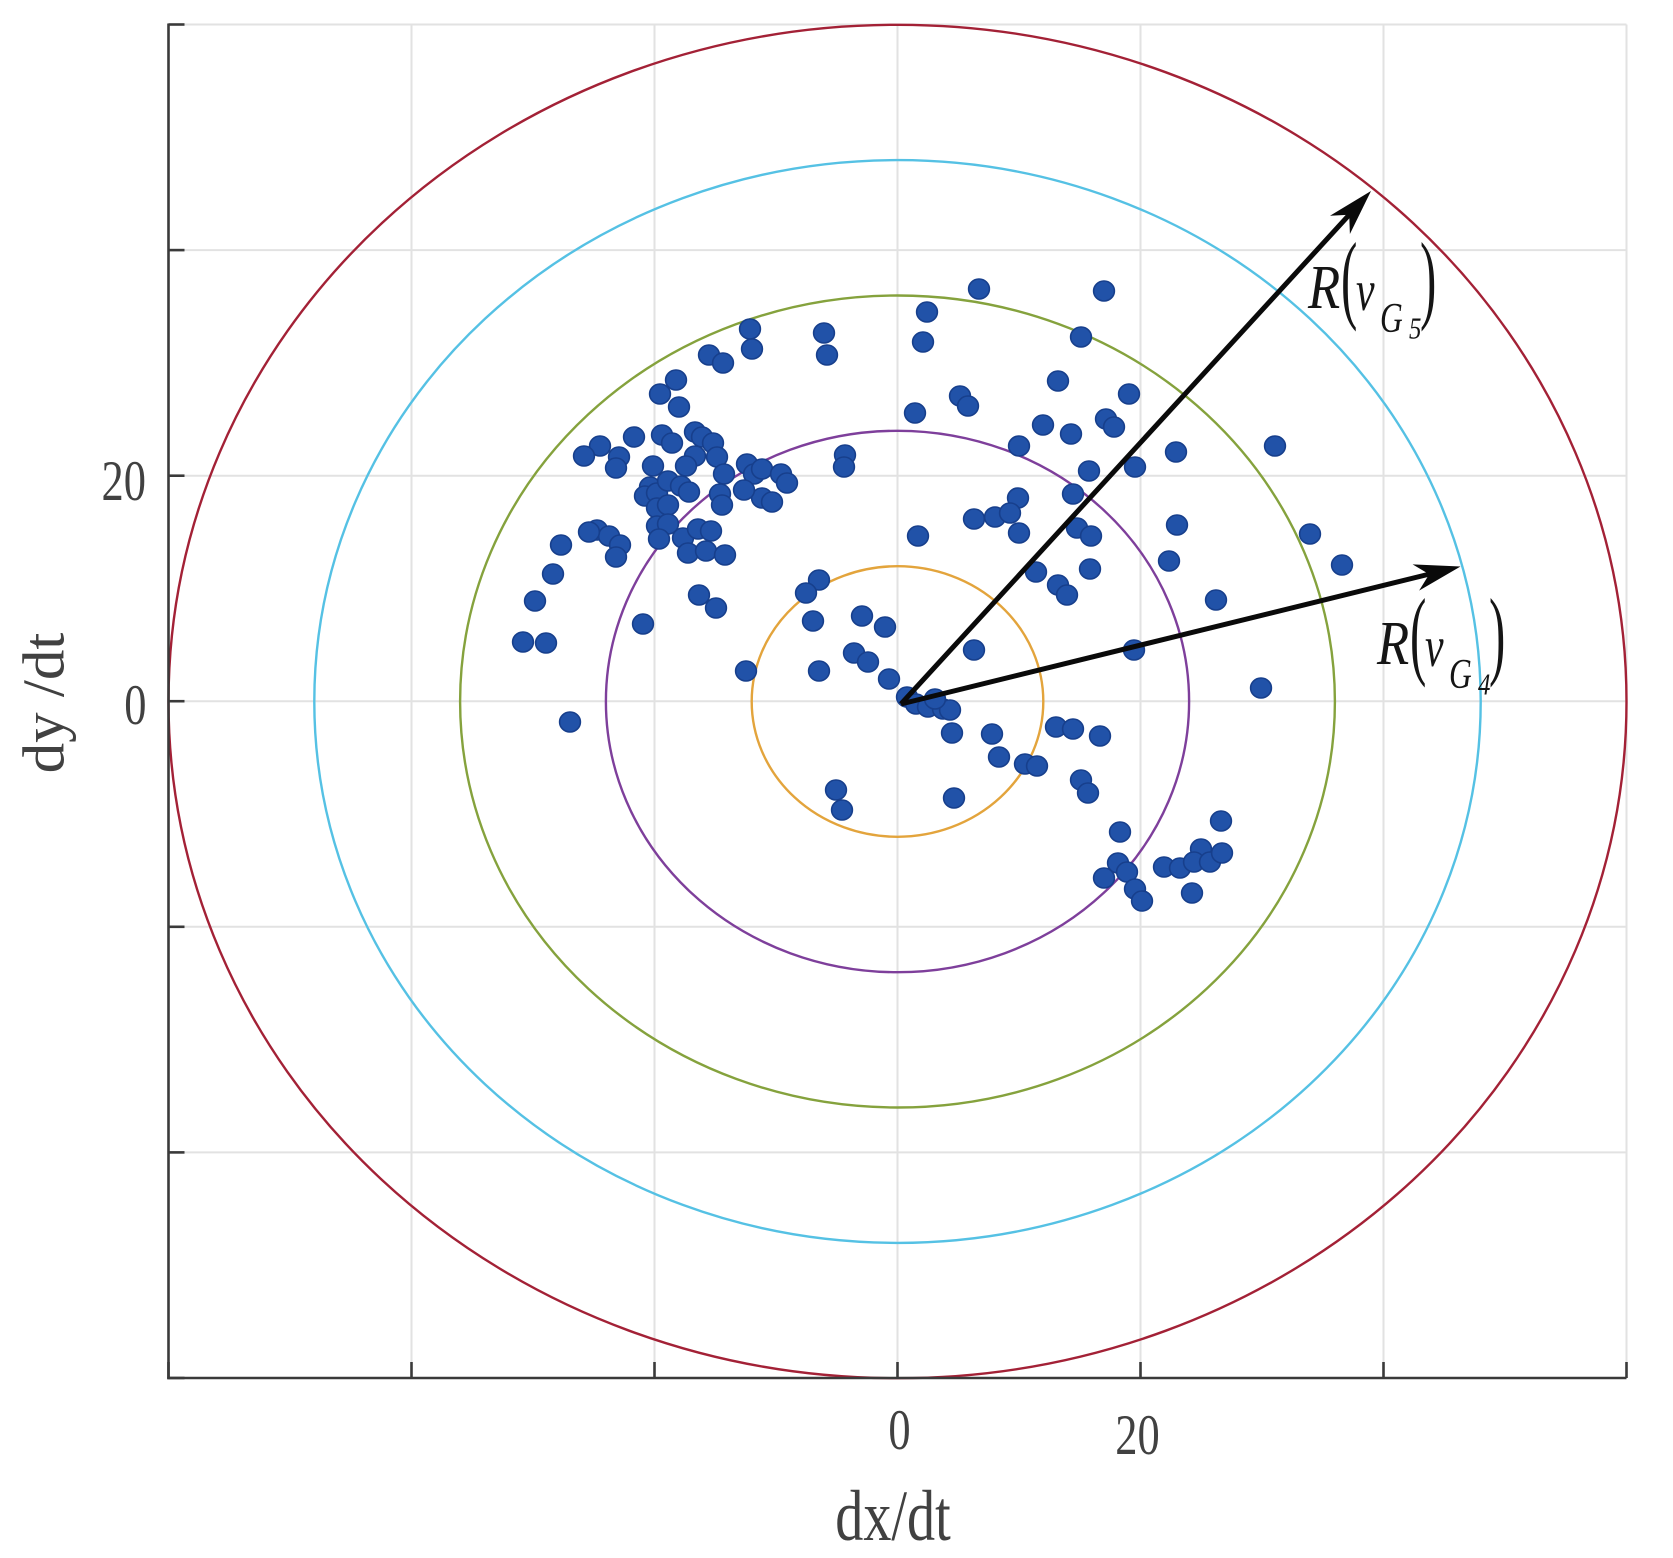 This screenshot has width=1673, height=1558. I want to click on svg-text: dy /dt, so click(43, 702).